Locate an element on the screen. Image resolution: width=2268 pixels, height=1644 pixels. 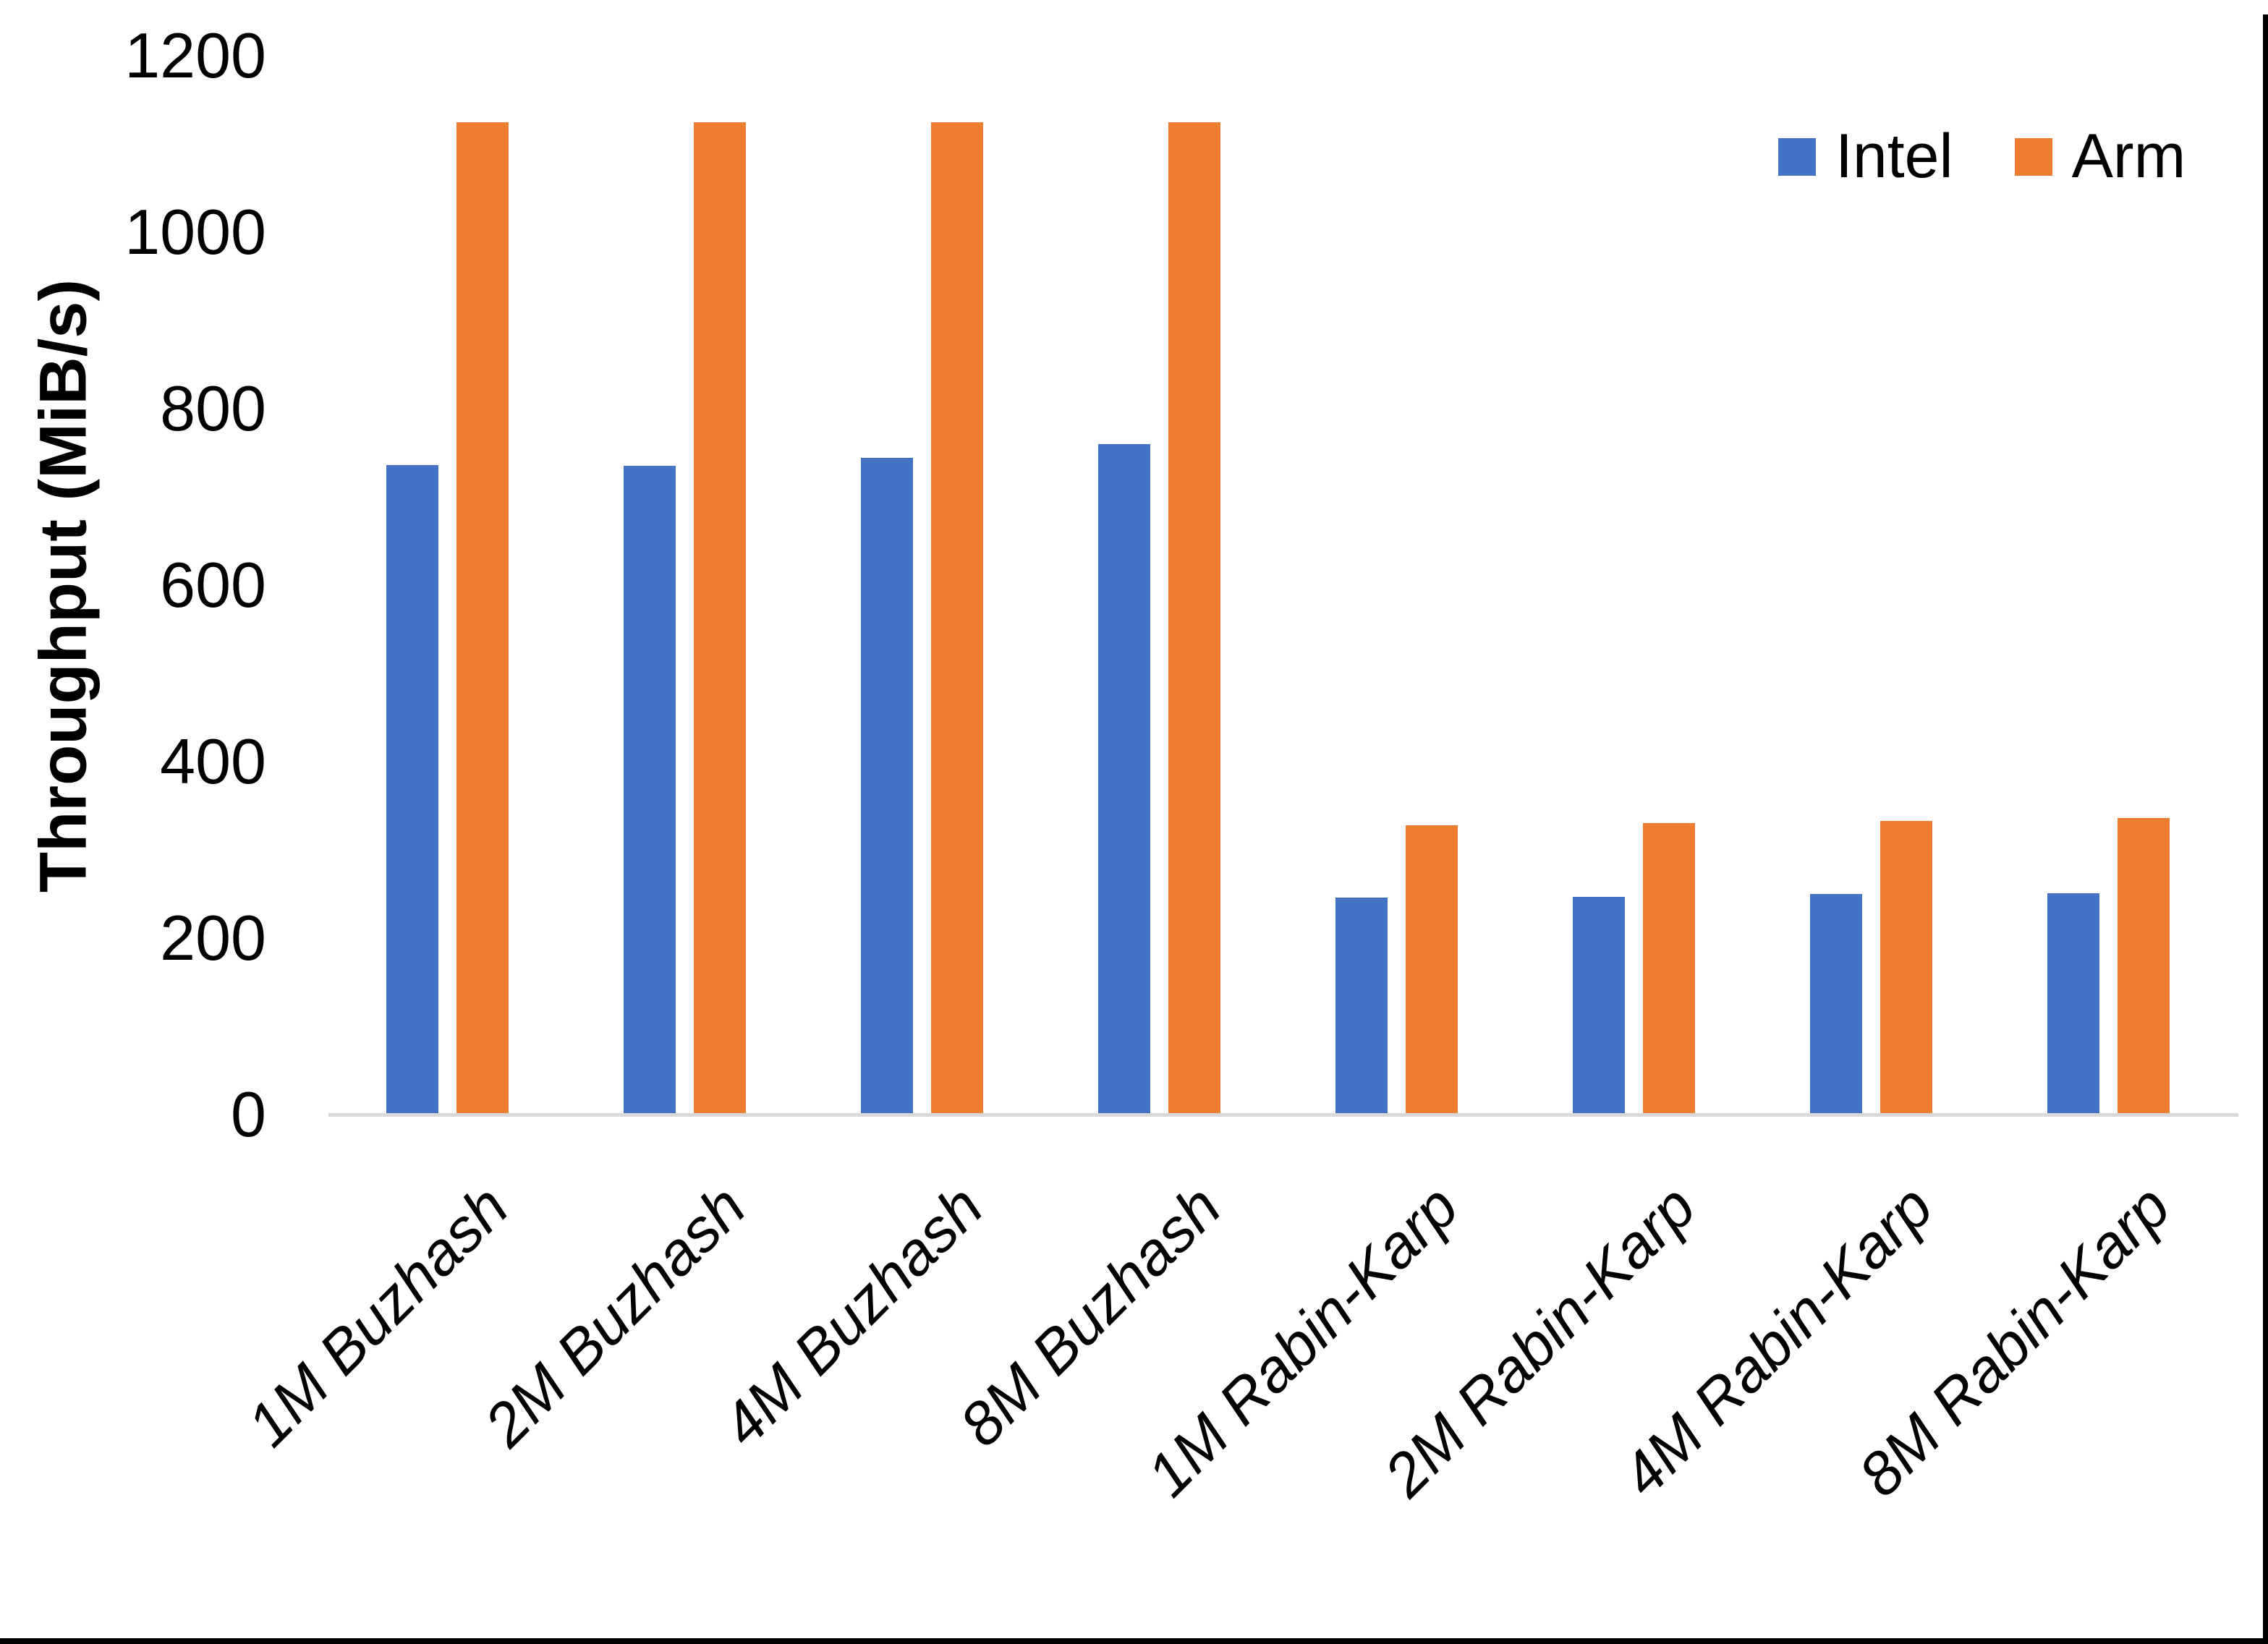
window-border-bottom is located at coordinates (1134, 1641).